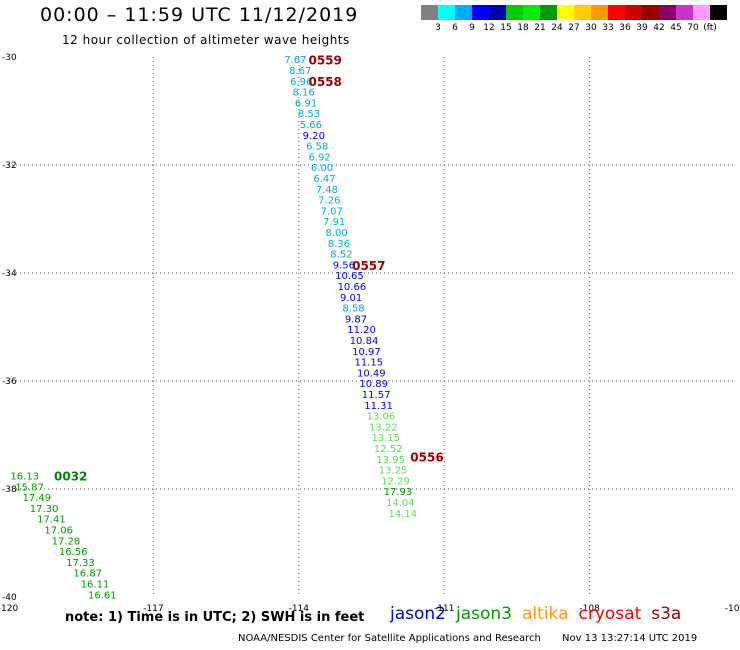  I want to click on wave-height-label: 13.95, so click(390, 460).